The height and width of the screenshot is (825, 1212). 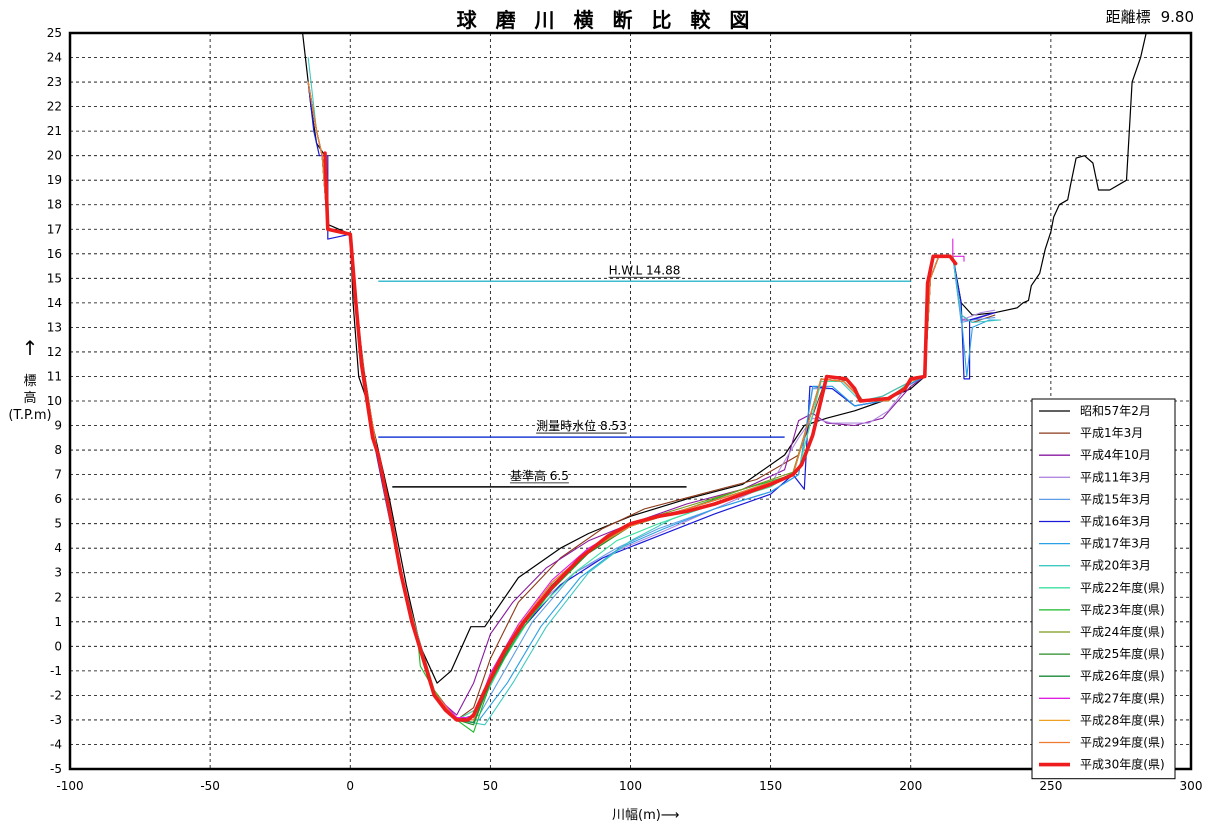 I want to click on y-tick-label: -5, so click(x=56, y=769).